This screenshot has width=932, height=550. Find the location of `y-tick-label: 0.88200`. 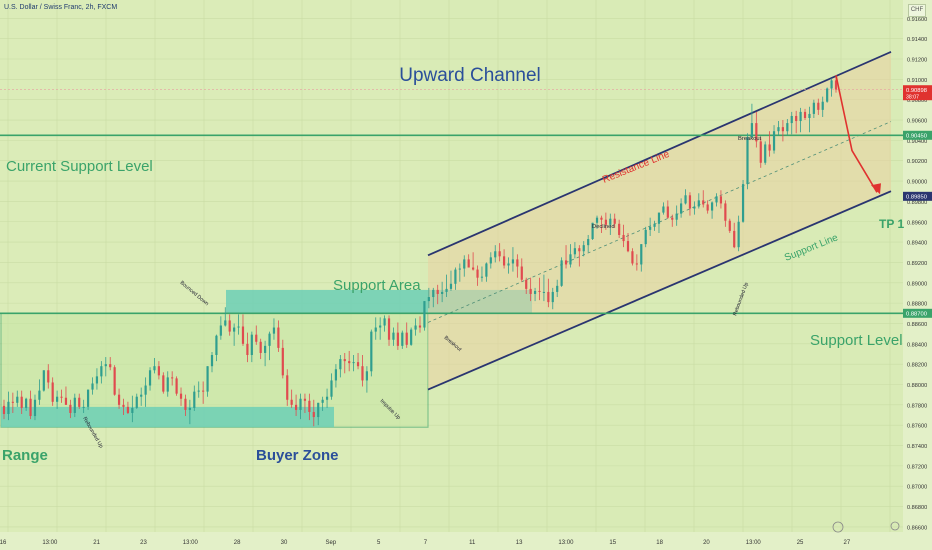

y-tick-label: 0.88200 is located at coordinates (917, 366).